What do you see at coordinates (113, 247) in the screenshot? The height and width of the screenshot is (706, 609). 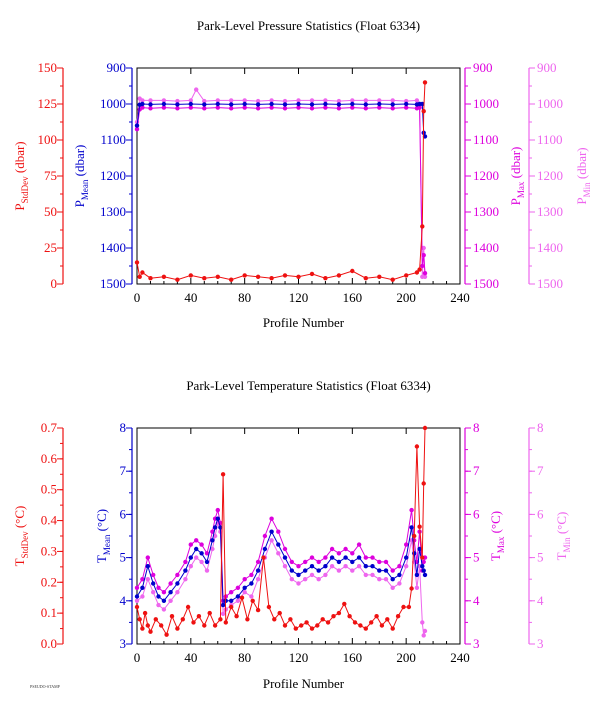 I see `y-tick-label-mean: 1400` at bounding box center [113, 247].